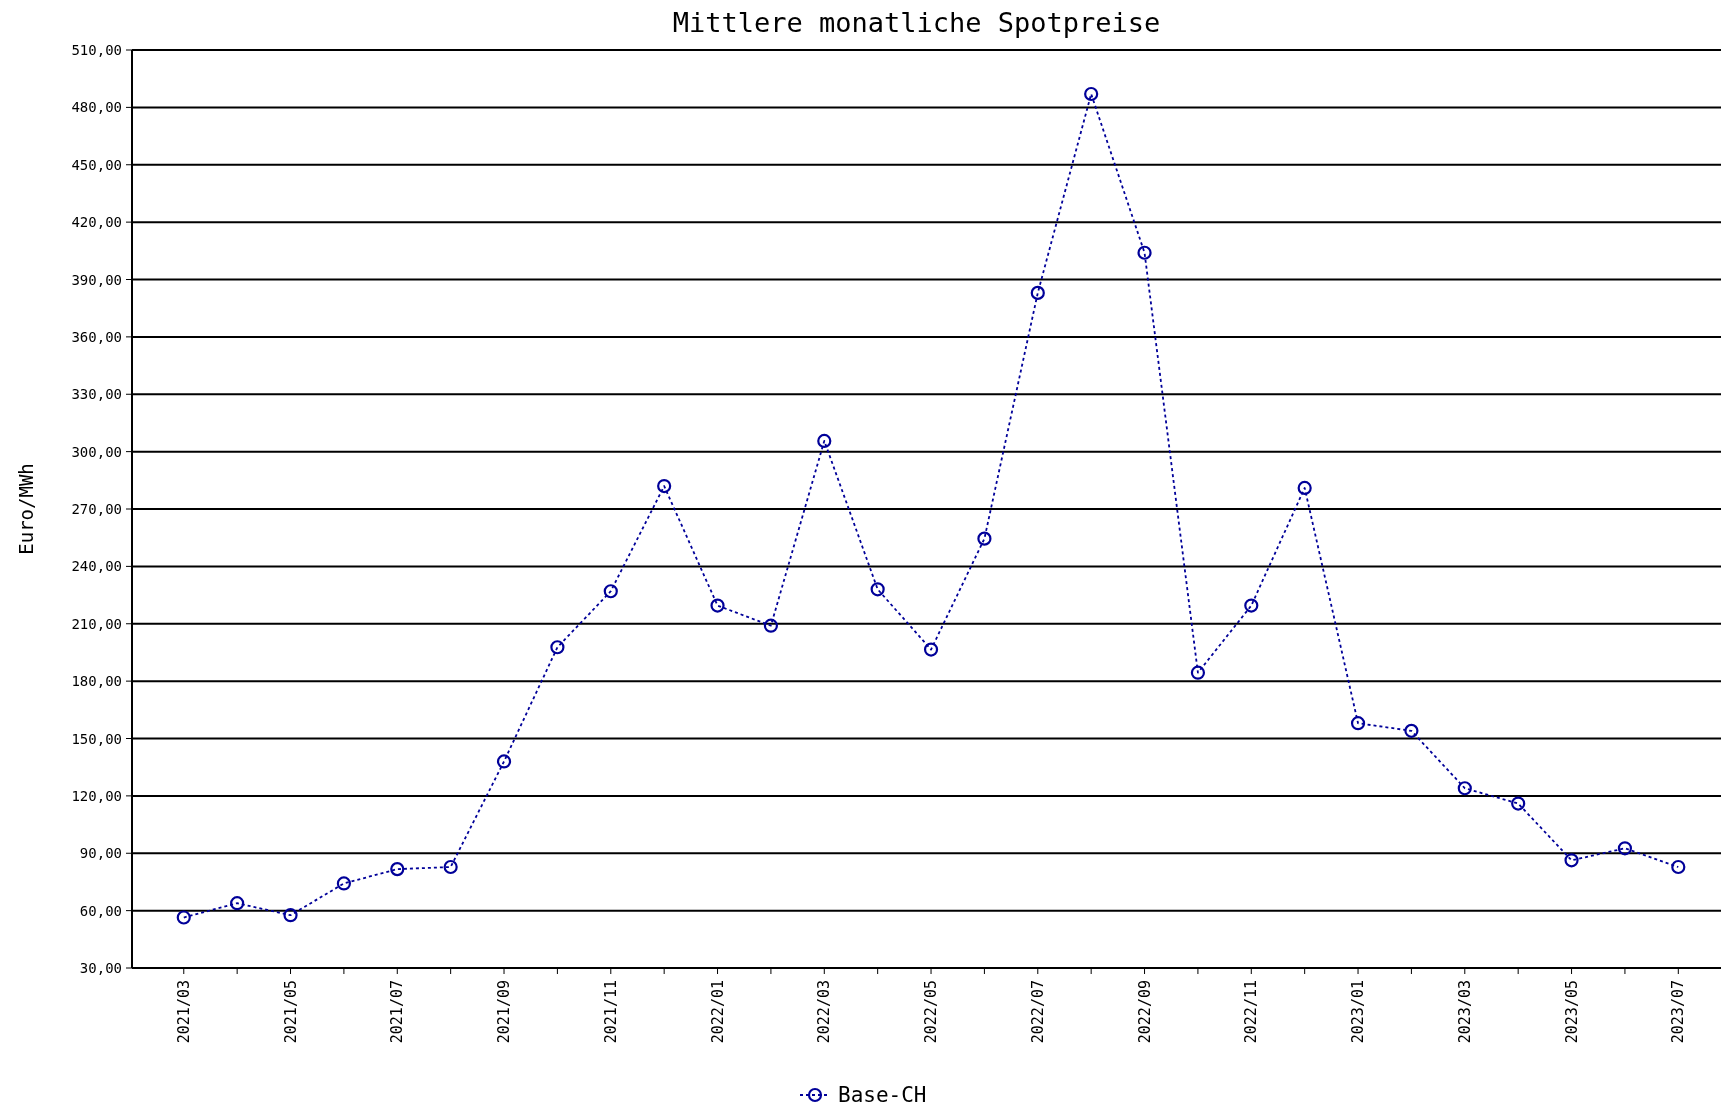 Image resolution: width=1721 pixels, height=1111 pixels. What do you see at coordinates (96, 394) in the screenshot?
I see `y-tick-label: 330,00` at bounding box center [96, 394].